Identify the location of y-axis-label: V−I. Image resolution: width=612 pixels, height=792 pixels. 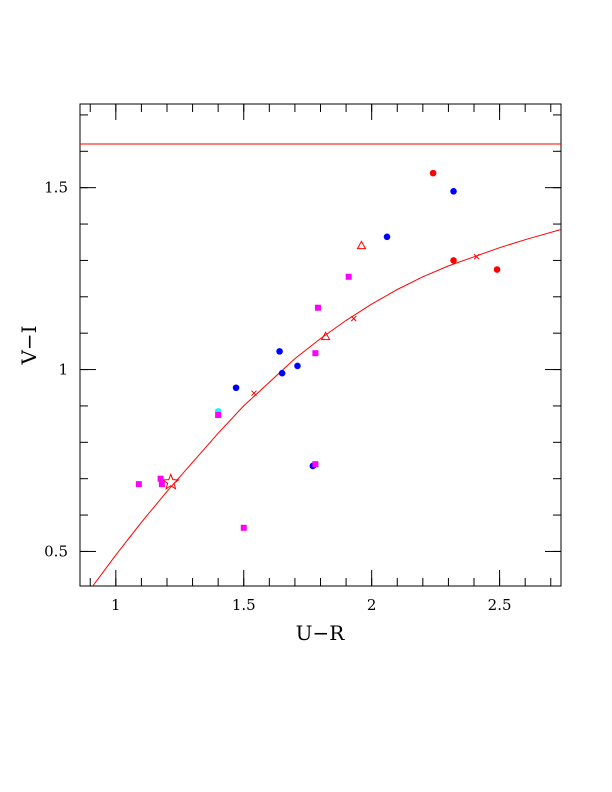
(29, 345).